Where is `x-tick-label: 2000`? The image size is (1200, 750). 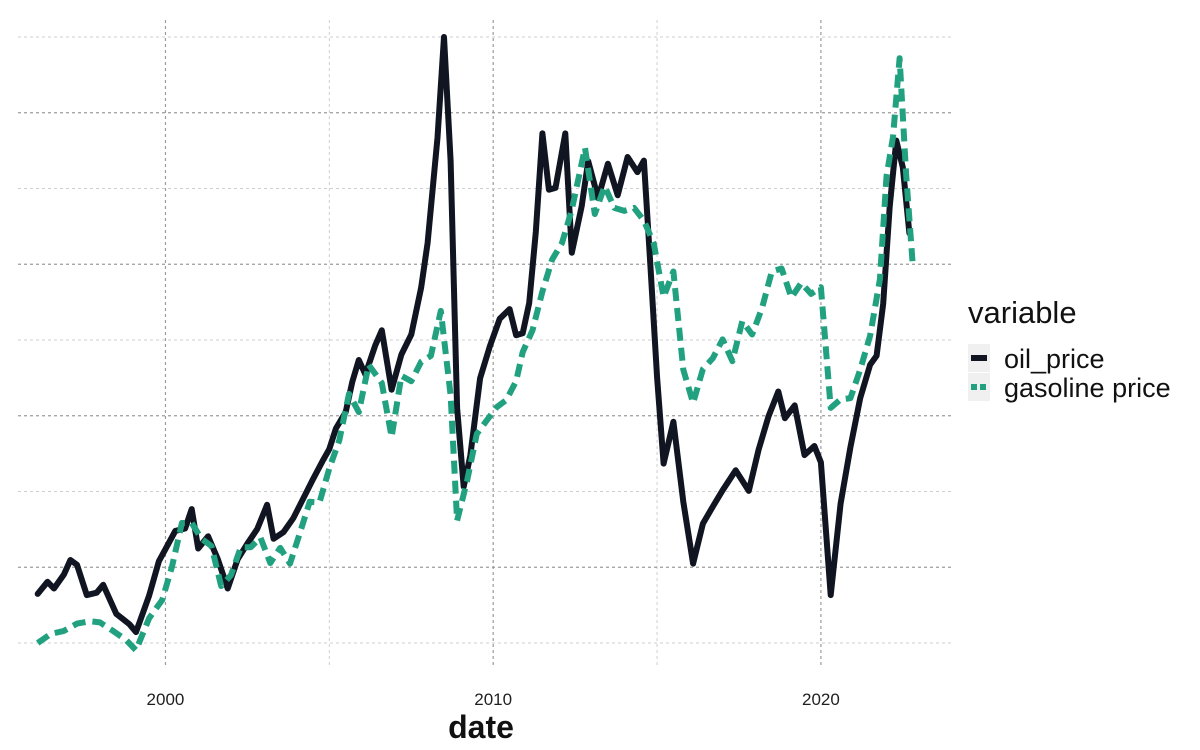 x-tick-label: 2000 is located at coordinates (166, 699).